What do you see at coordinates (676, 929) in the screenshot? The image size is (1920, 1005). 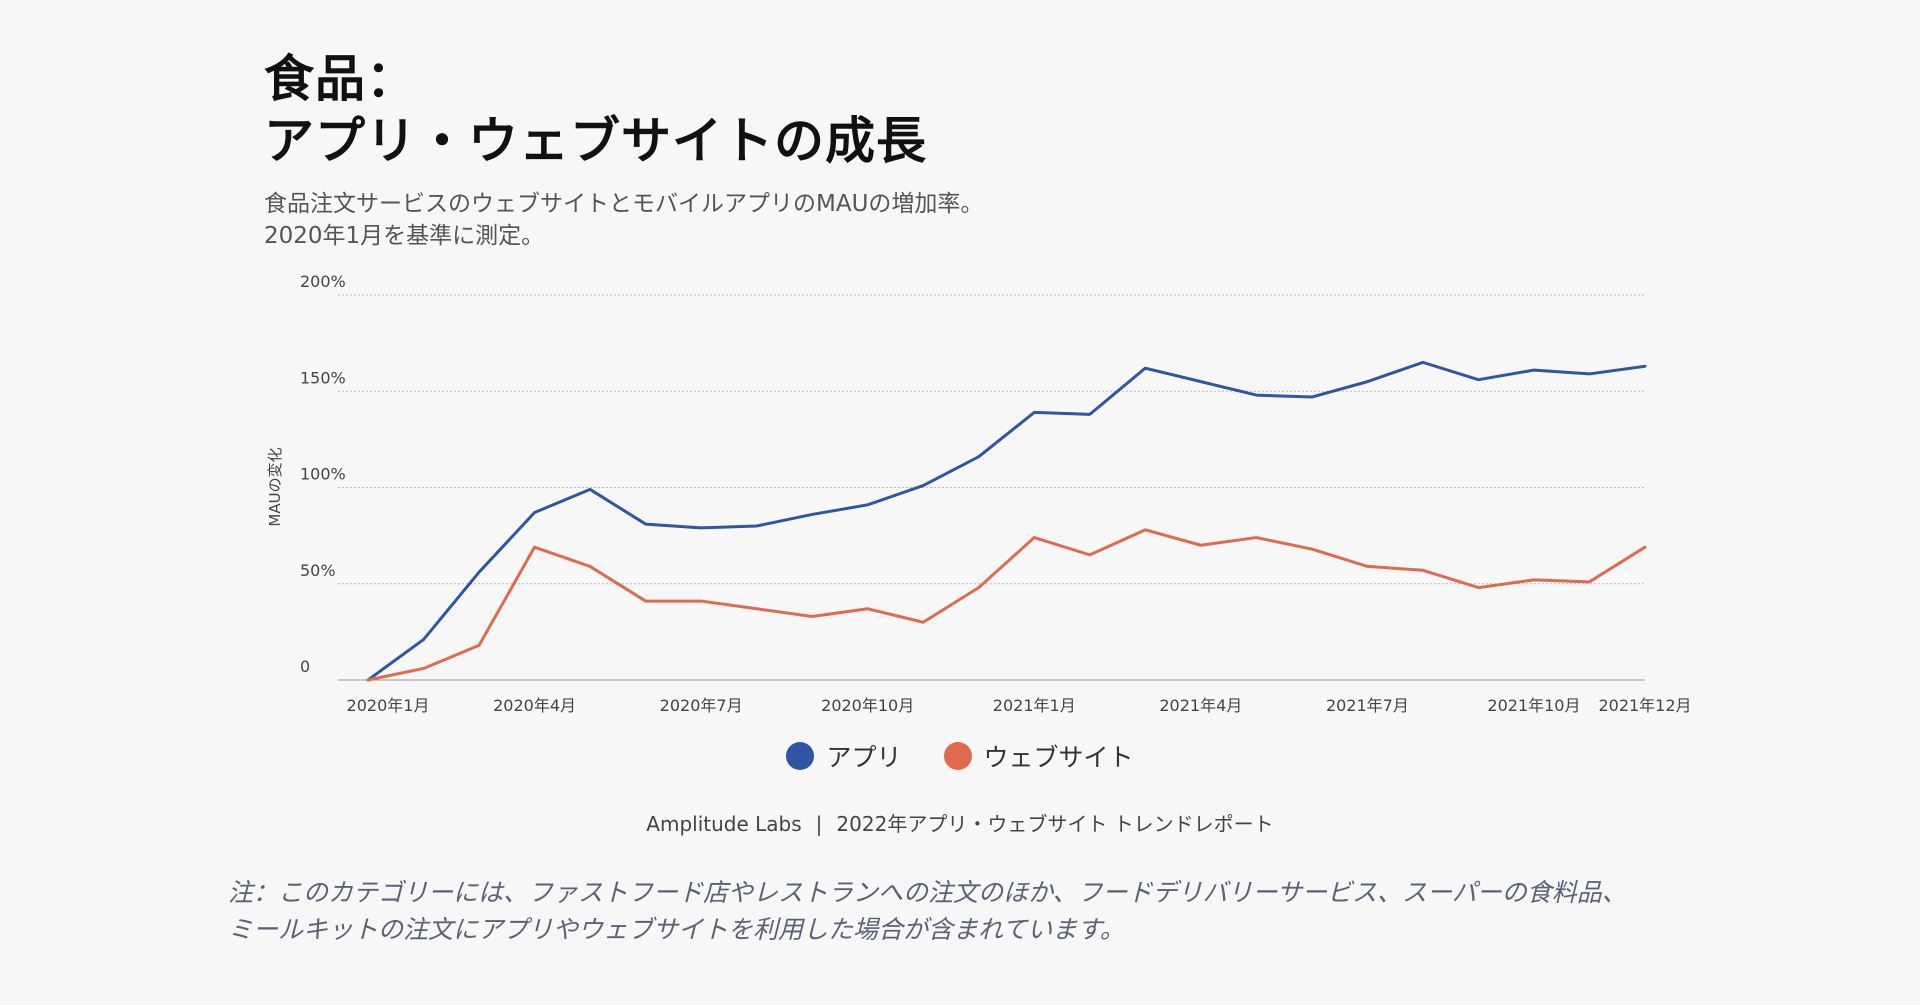 I see `footnote-line-2: ミールキットの注文にアプリやウェブサイトを利用した場合が含まれています。` at bounding box center [676, 929].